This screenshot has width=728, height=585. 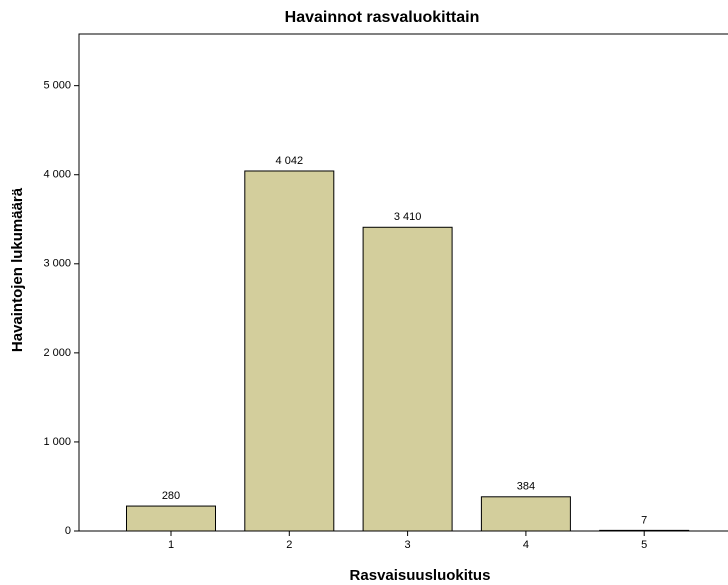 What do you see at coordinates (408, 217) in the screenshot?
I see `value-label: 3 410` at bounding box center [408, 217].